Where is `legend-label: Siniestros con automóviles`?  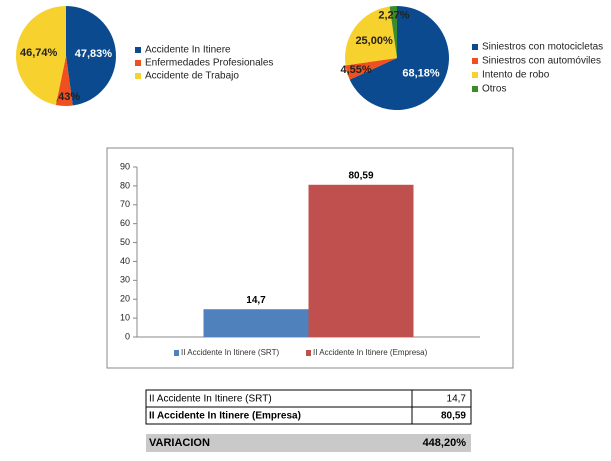
legend-label: Siniestros con automóviles is located at coordinates (541, 61).